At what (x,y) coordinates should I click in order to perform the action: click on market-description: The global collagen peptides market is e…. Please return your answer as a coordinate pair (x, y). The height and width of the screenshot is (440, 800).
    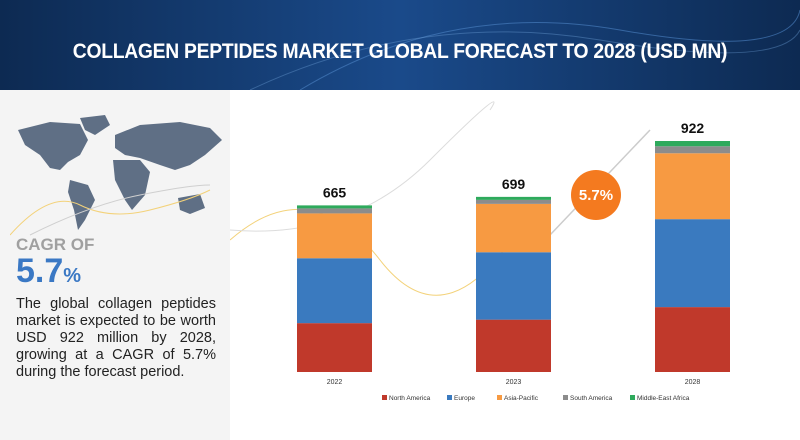
    Looking at the image, I should click on (116, 338).